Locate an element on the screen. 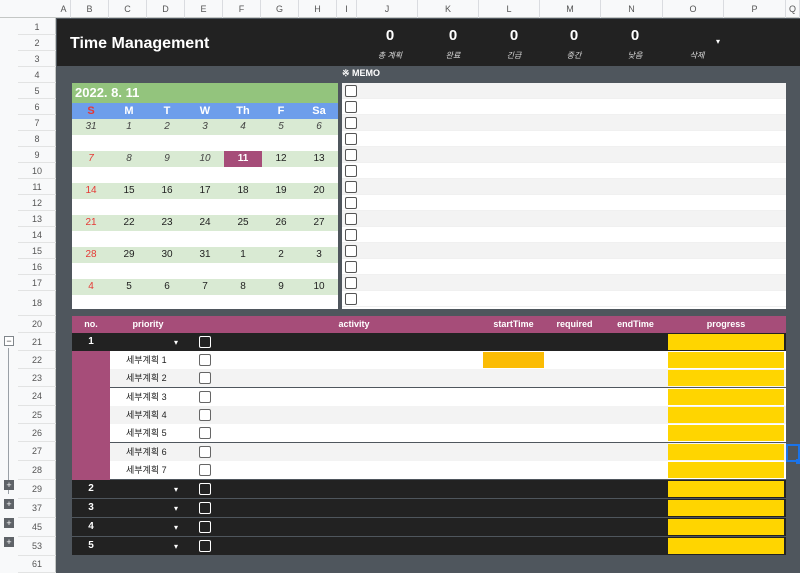  calendar-day: 18 is located at coordinates (243, 190).